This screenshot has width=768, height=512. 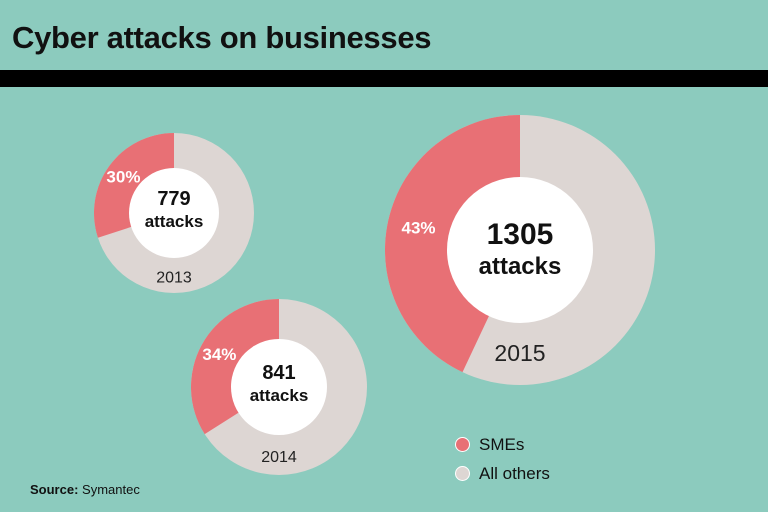 I want to click on year-label-2013: 2013, so click(x=174, y=278).